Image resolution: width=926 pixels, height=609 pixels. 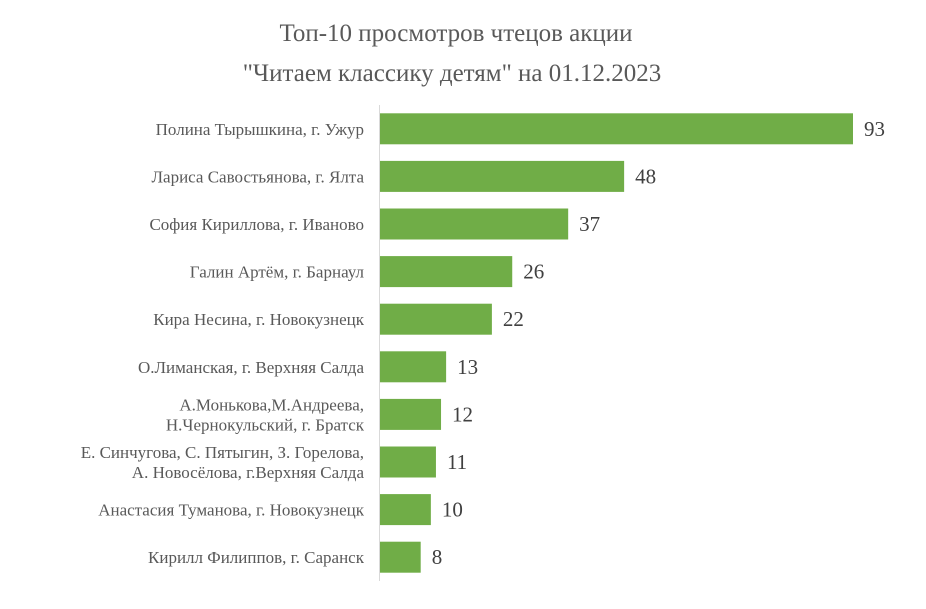 What do you see at coordinates (462, 414) in the screenshot?
I see `data-label: 12` at bounding box center [462, 414].